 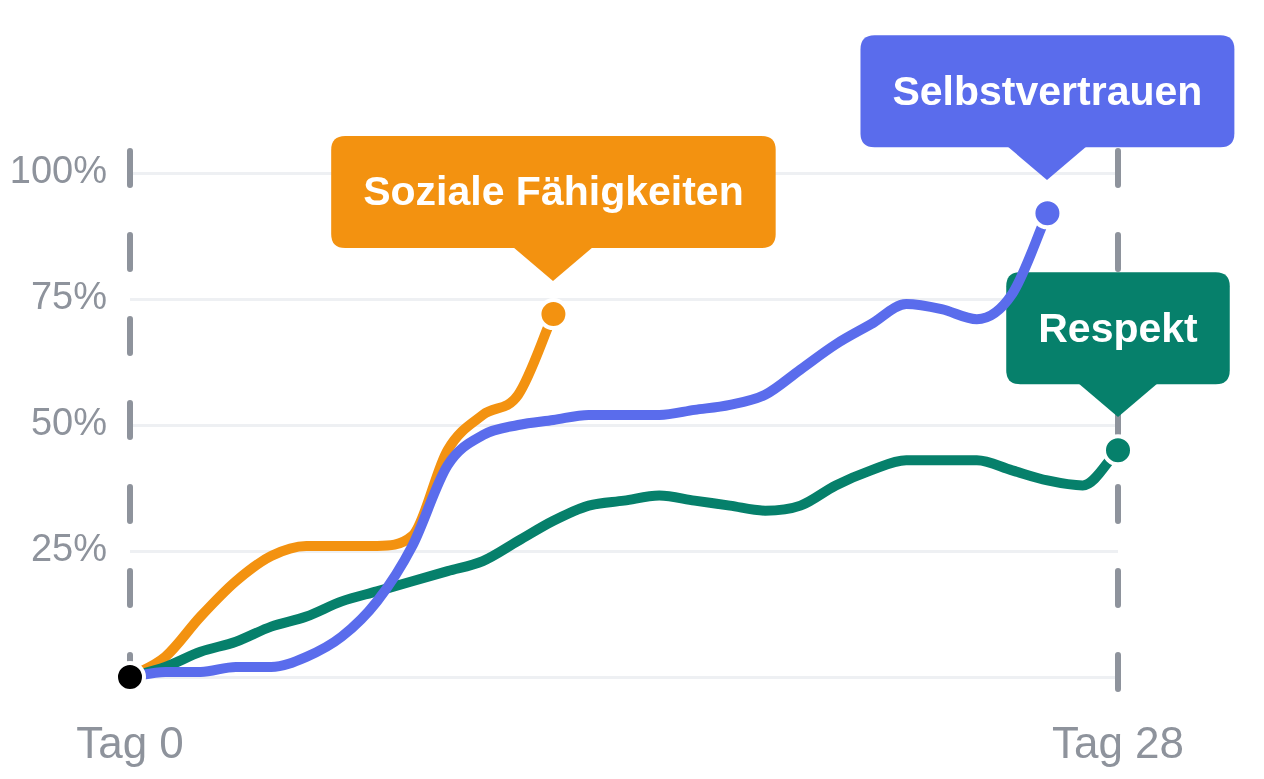 I want to click on x-tick-label: Tag 0, so click(x=130, y=742).